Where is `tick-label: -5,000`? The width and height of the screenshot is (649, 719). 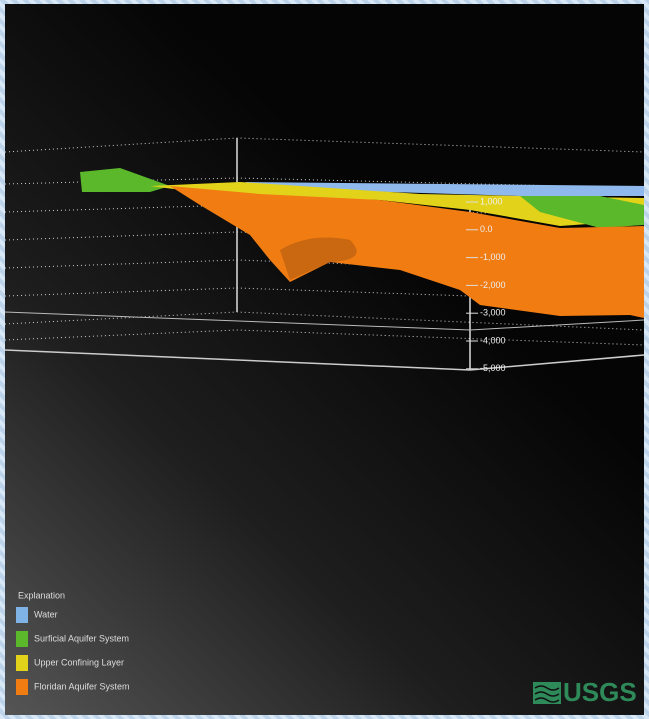 tick-label: -5,000 is located at coordinates (493, 368).